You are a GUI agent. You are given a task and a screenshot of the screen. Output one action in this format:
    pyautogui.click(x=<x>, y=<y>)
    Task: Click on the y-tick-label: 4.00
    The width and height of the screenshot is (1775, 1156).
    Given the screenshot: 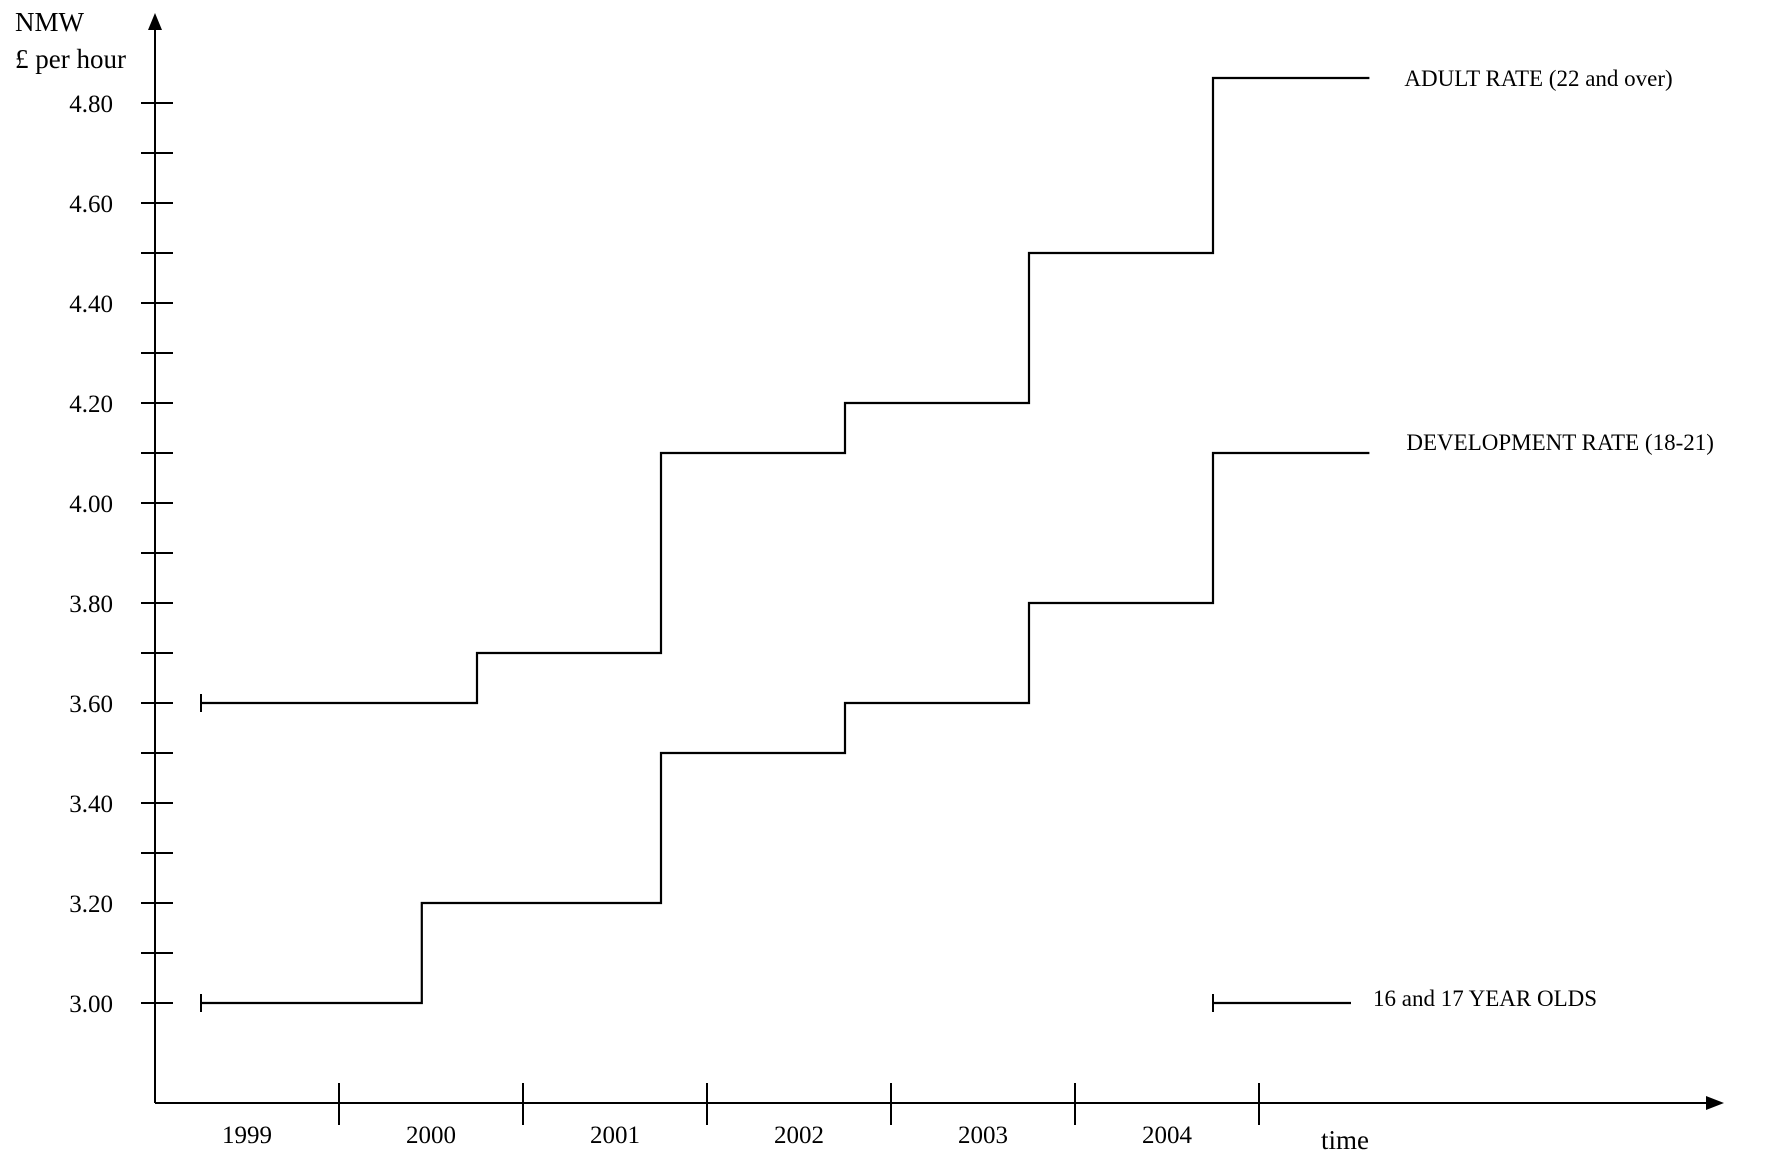 What is the action you would take?
    pyautogui.click(x=91, y=504)
    